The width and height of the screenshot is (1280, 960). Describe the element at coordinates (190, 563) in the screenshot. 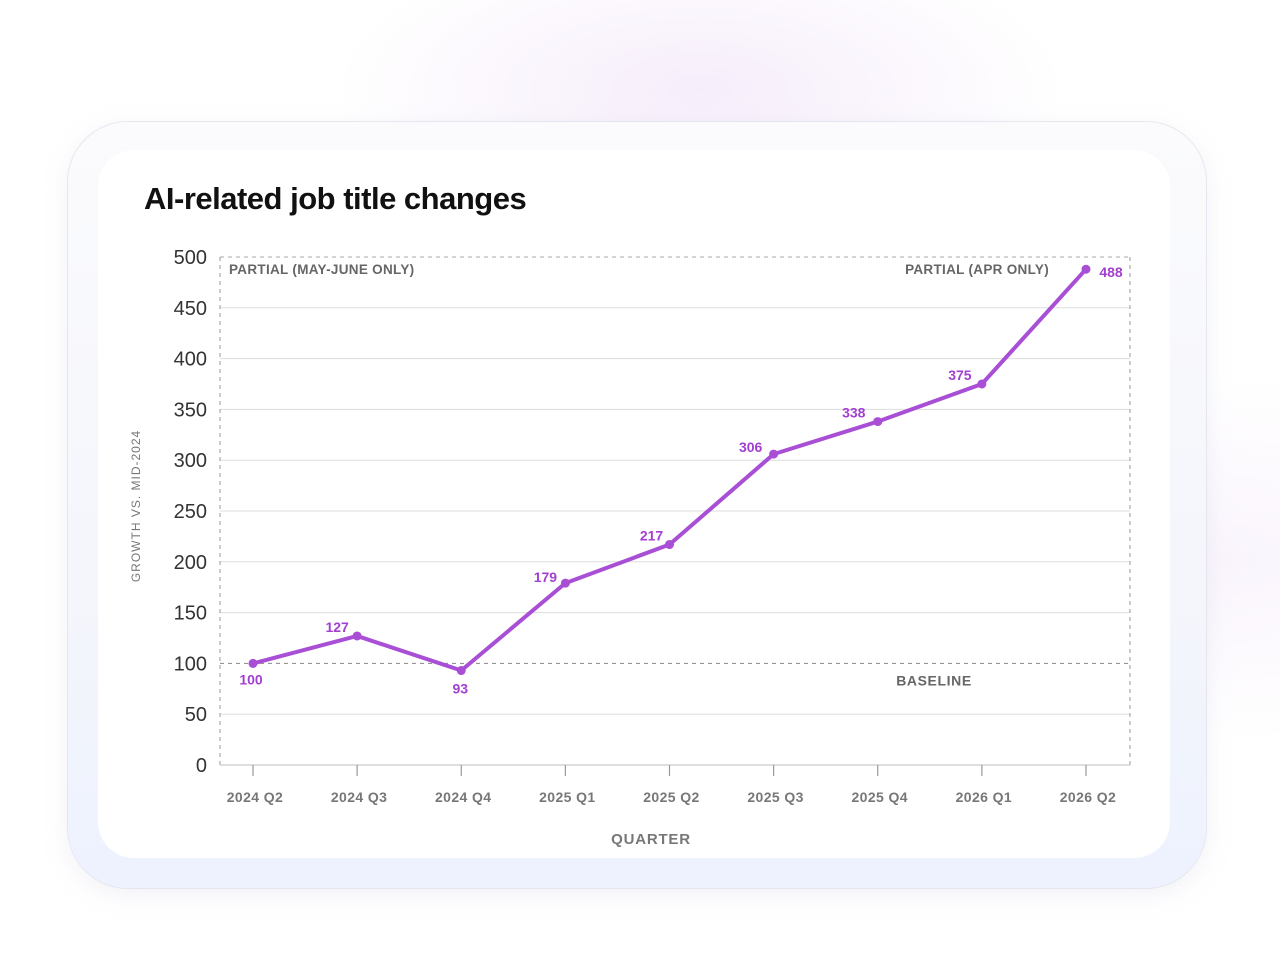

I see `y-tick-label: 200` at that location.